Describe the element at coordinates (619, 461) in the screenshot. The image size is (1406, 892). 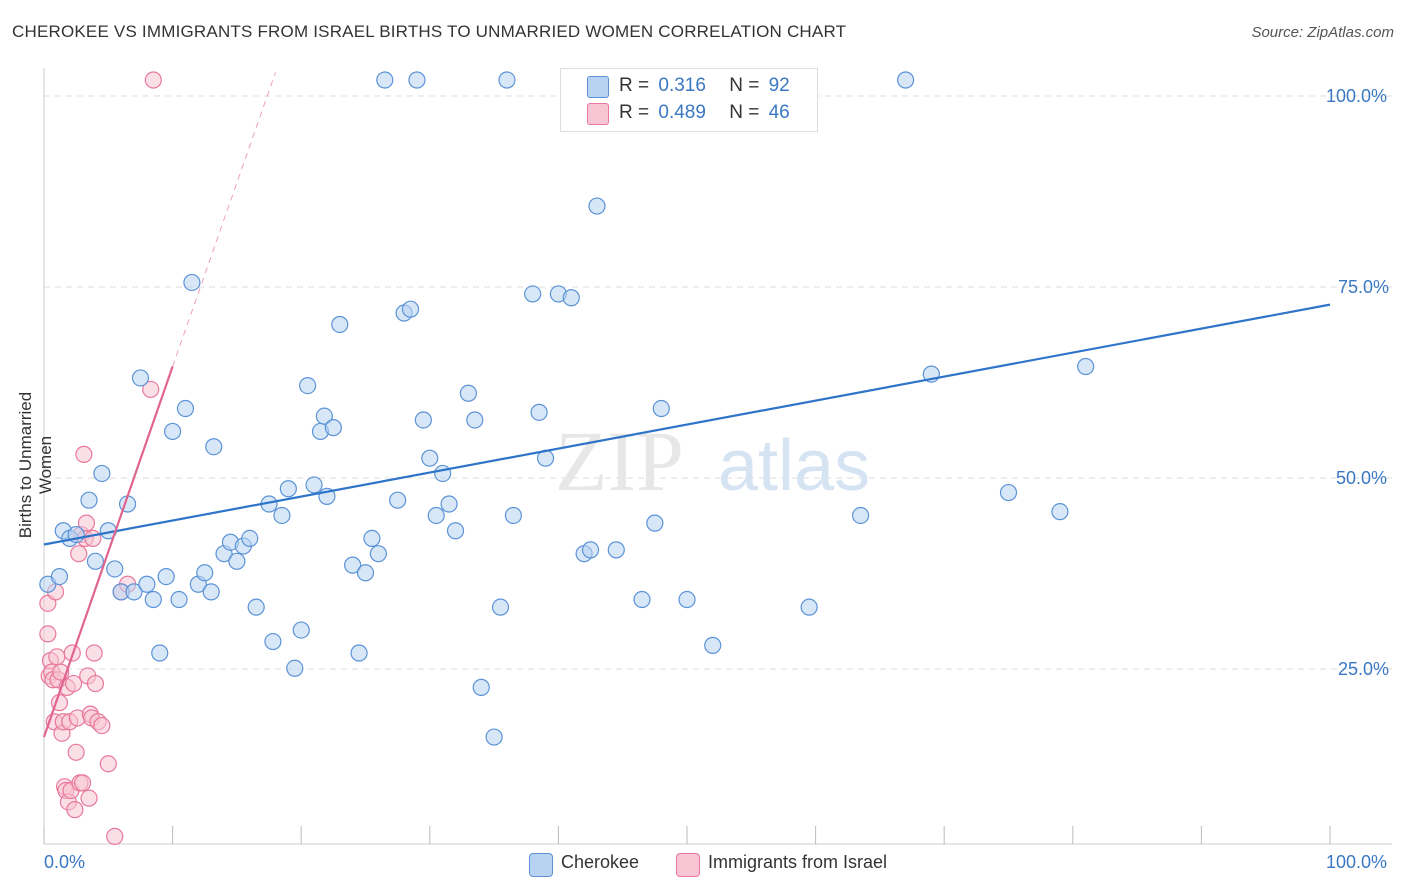
I see `watermark-zip: ZIP` at that location.